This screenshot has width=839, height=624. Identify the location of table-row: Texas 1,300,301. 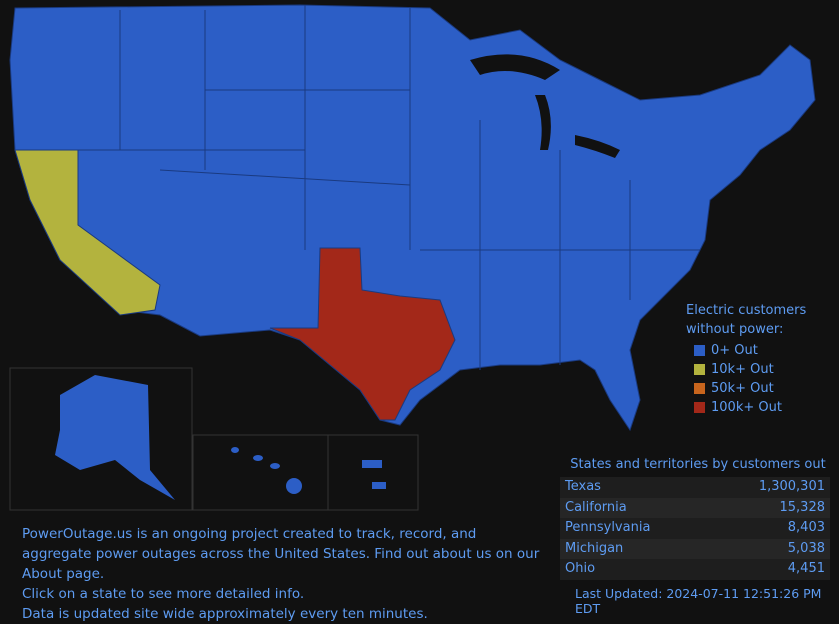
(695, 487).